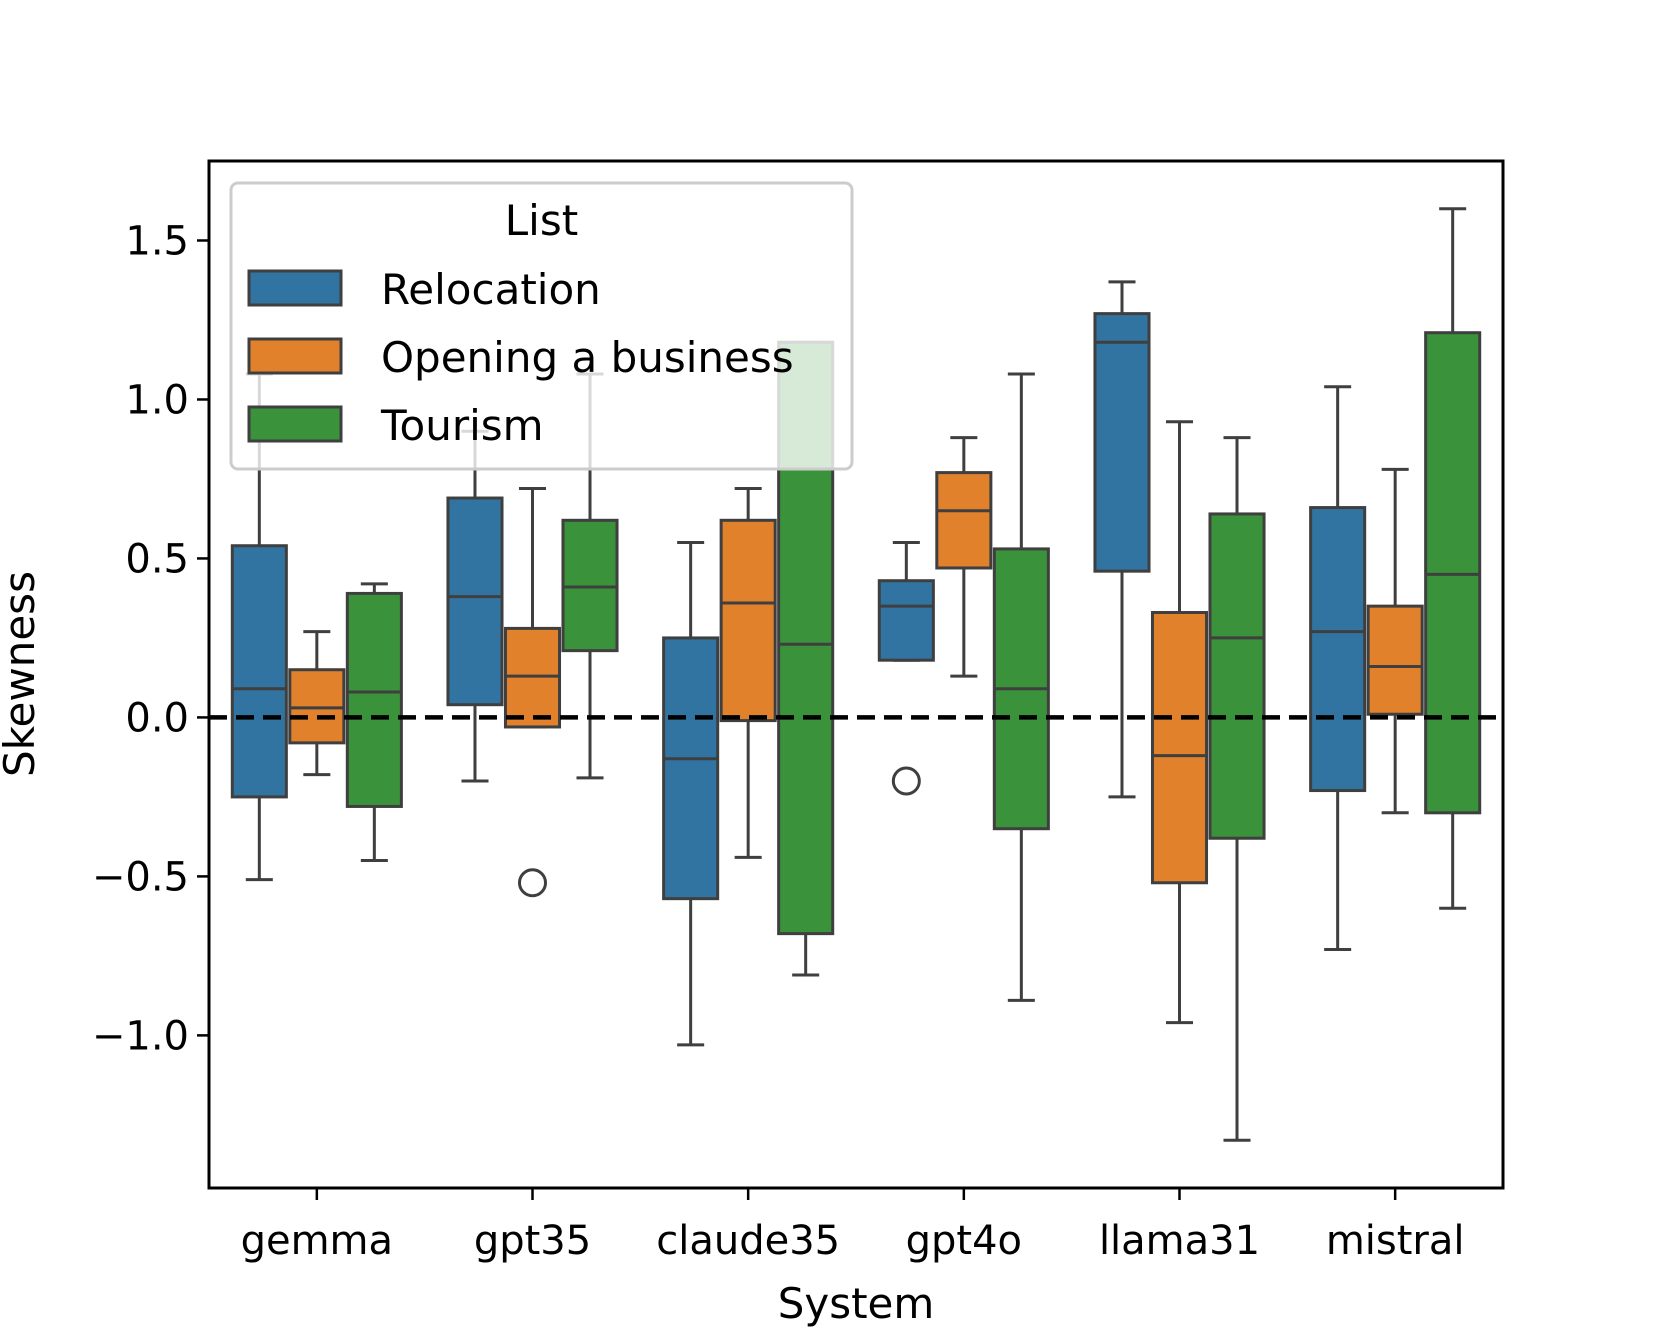 This screenshot has width=1661, height=1329. I want to click on legend-box, so click(541, 326).